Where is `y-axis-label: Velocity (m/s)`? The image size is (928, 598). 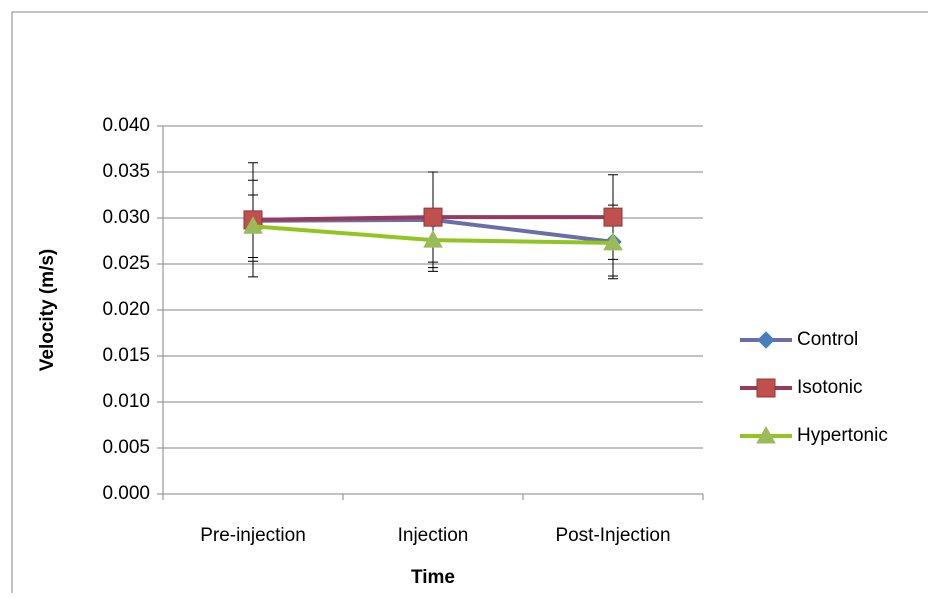 y-axis-label: Velocity (m/s) is located at coordinates (47, 310).